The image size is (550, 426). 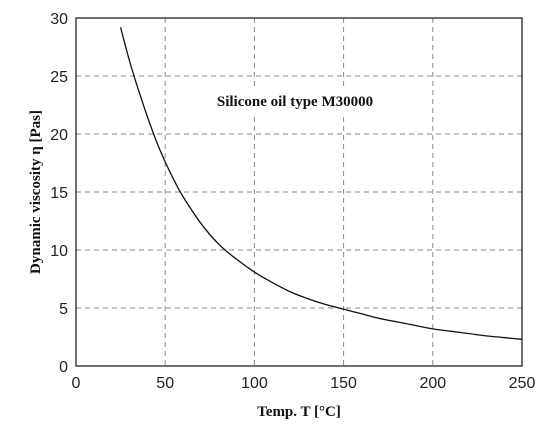 What do you see at coordinates (59, 135) in the screenshot?
I see `y-tick-label: 20` at bounding box center [59, 135].